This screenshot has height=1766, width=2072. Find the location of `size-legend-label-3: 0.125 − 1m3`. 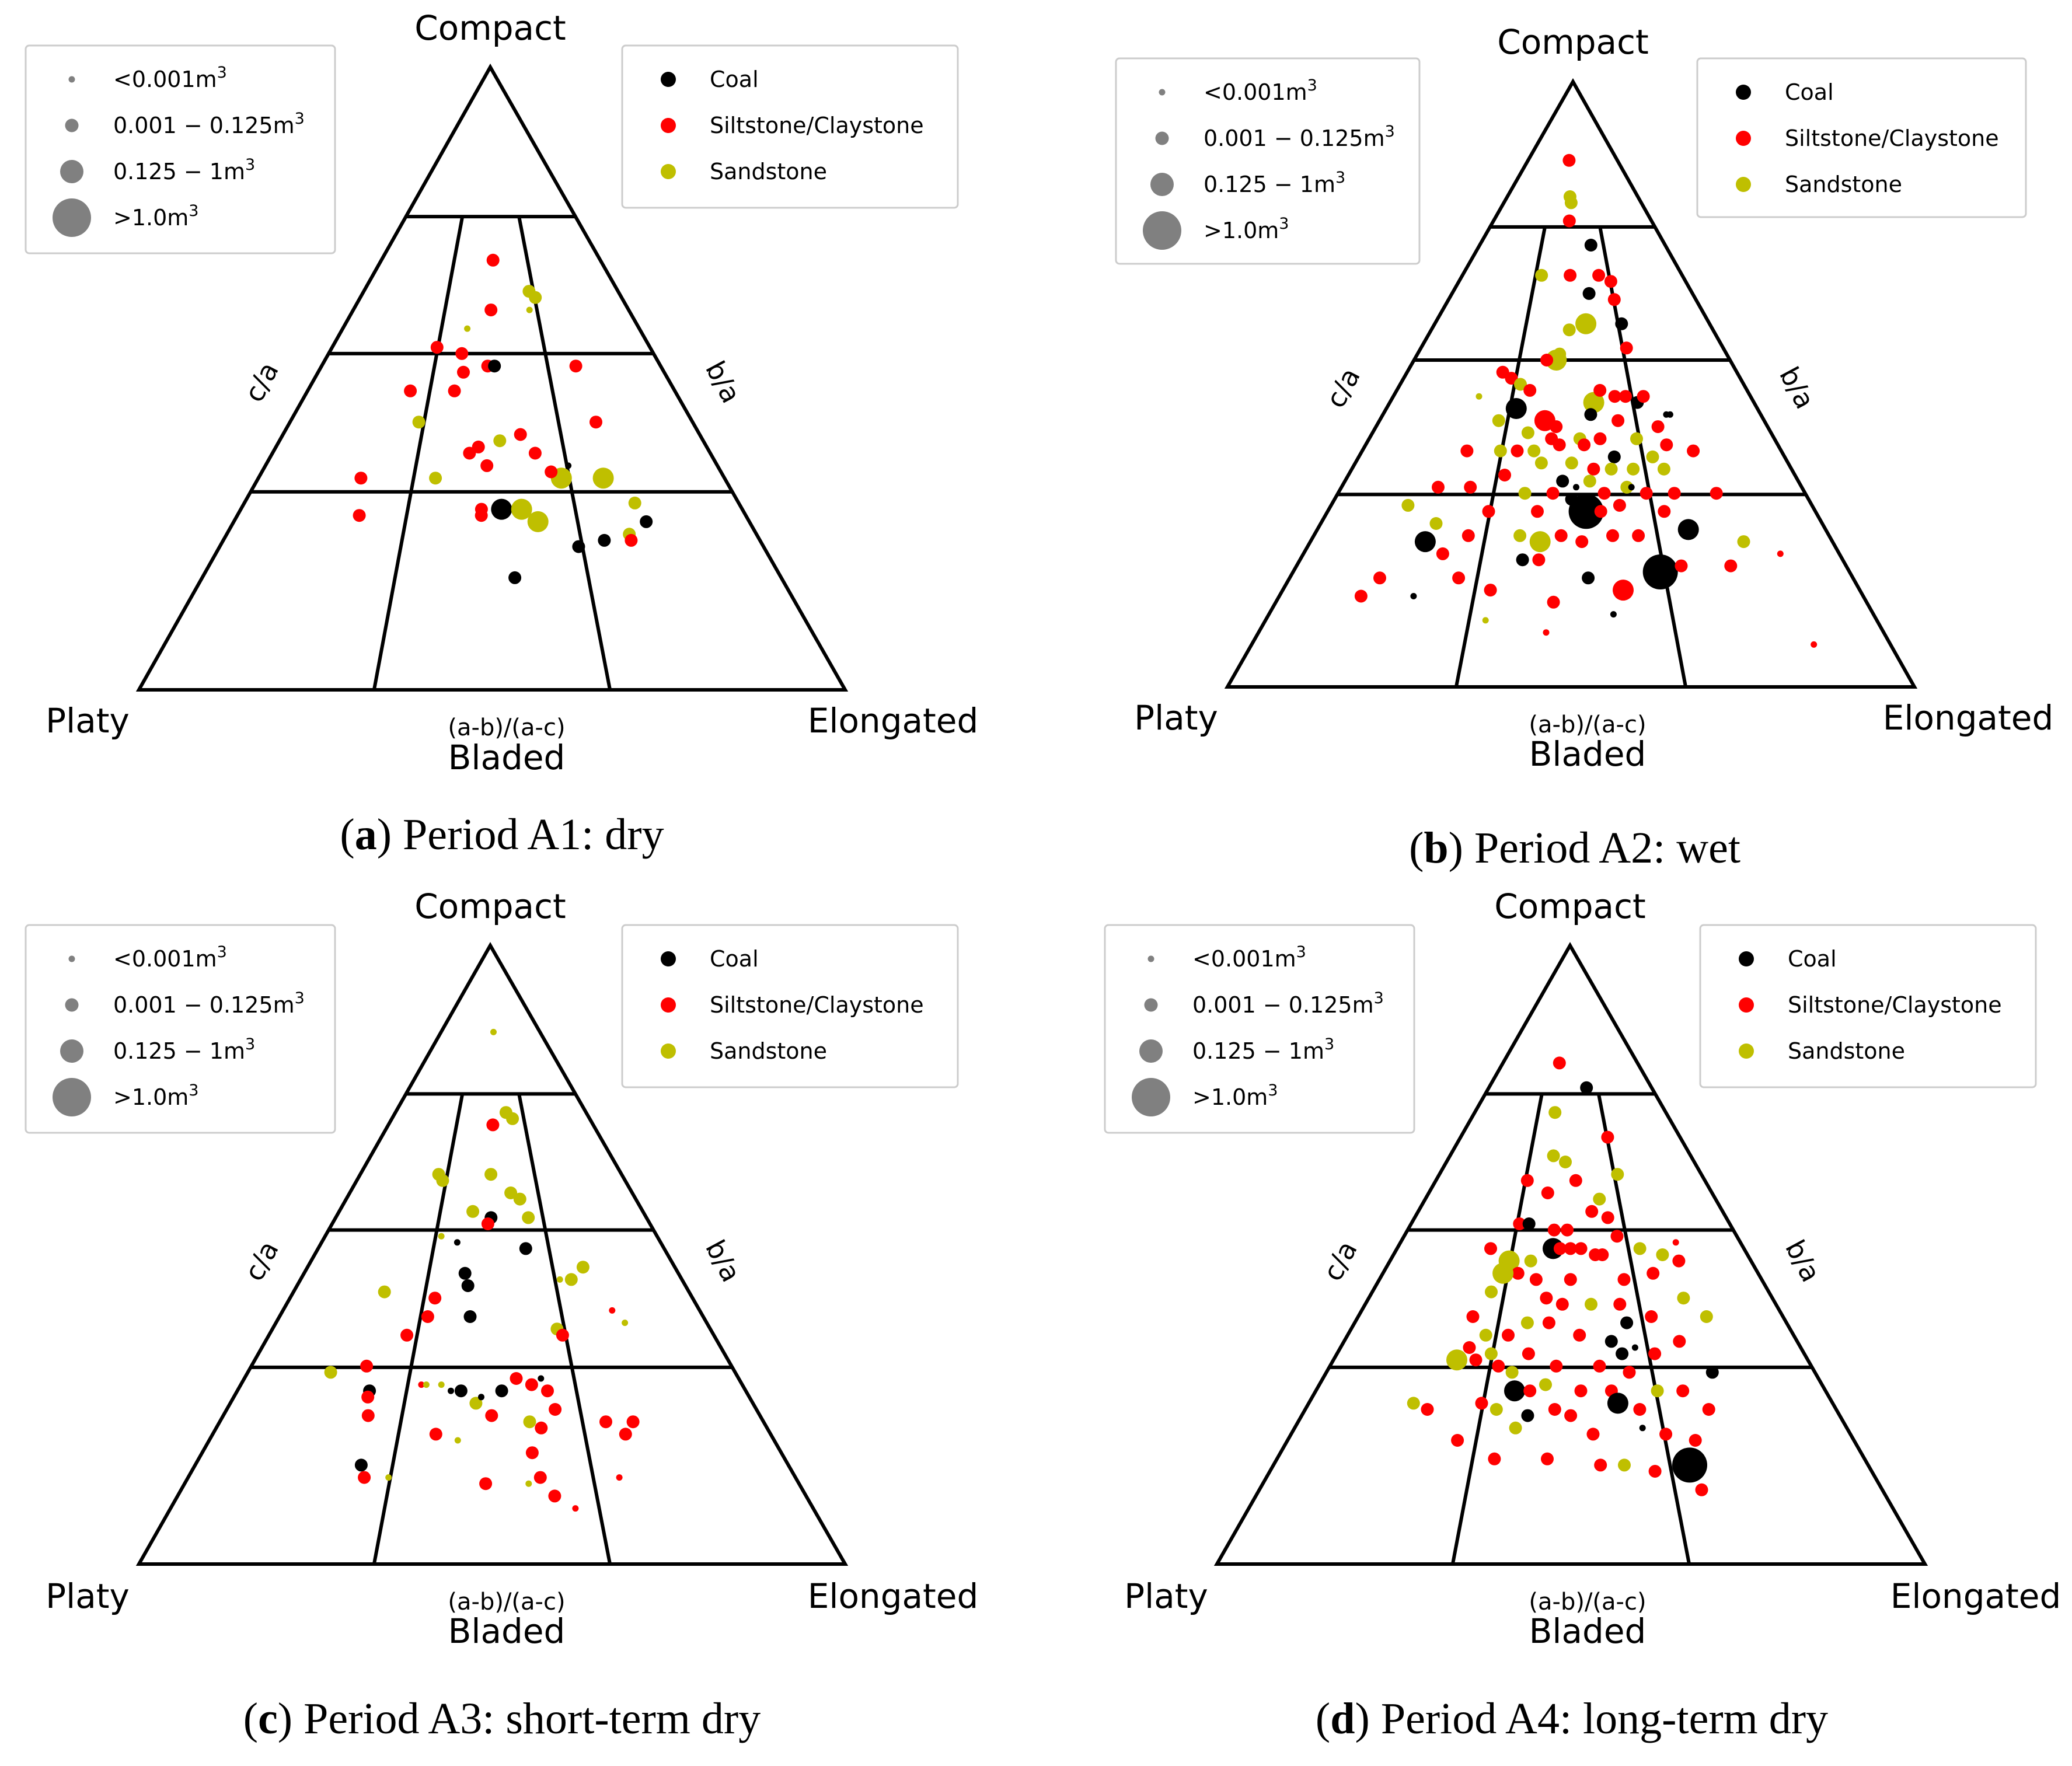

size-legend-label-3: 0.125 − 1m3 is located at coordinates (184, 170).